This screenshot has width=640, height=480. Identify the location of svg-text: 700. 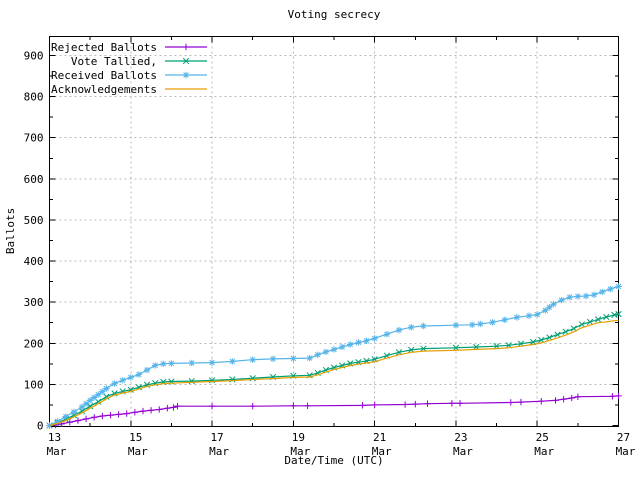
(34, 138).